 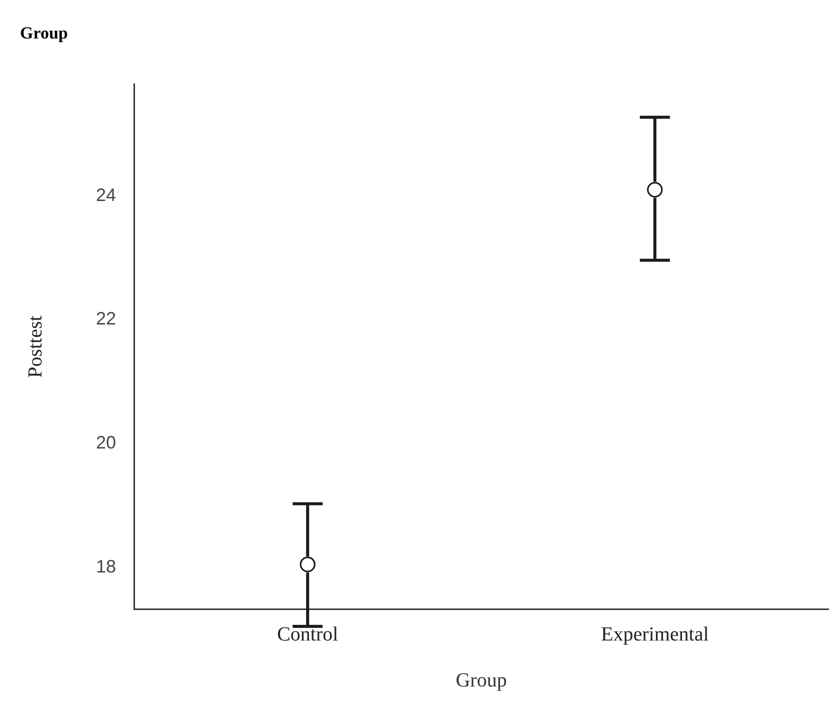 I want to click on chart-title: Group, so click(x=44, y=33).